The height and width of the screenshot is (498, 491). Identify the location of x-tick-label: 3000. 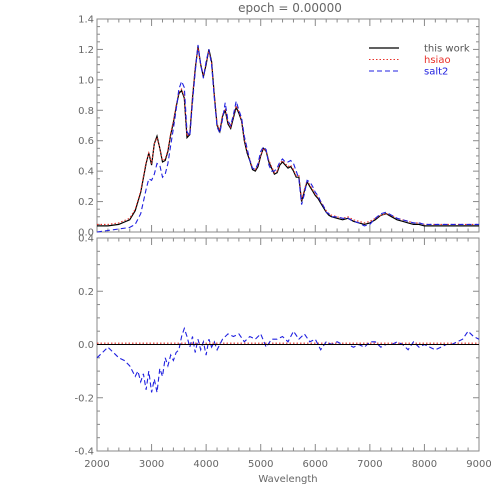
(151, 464).